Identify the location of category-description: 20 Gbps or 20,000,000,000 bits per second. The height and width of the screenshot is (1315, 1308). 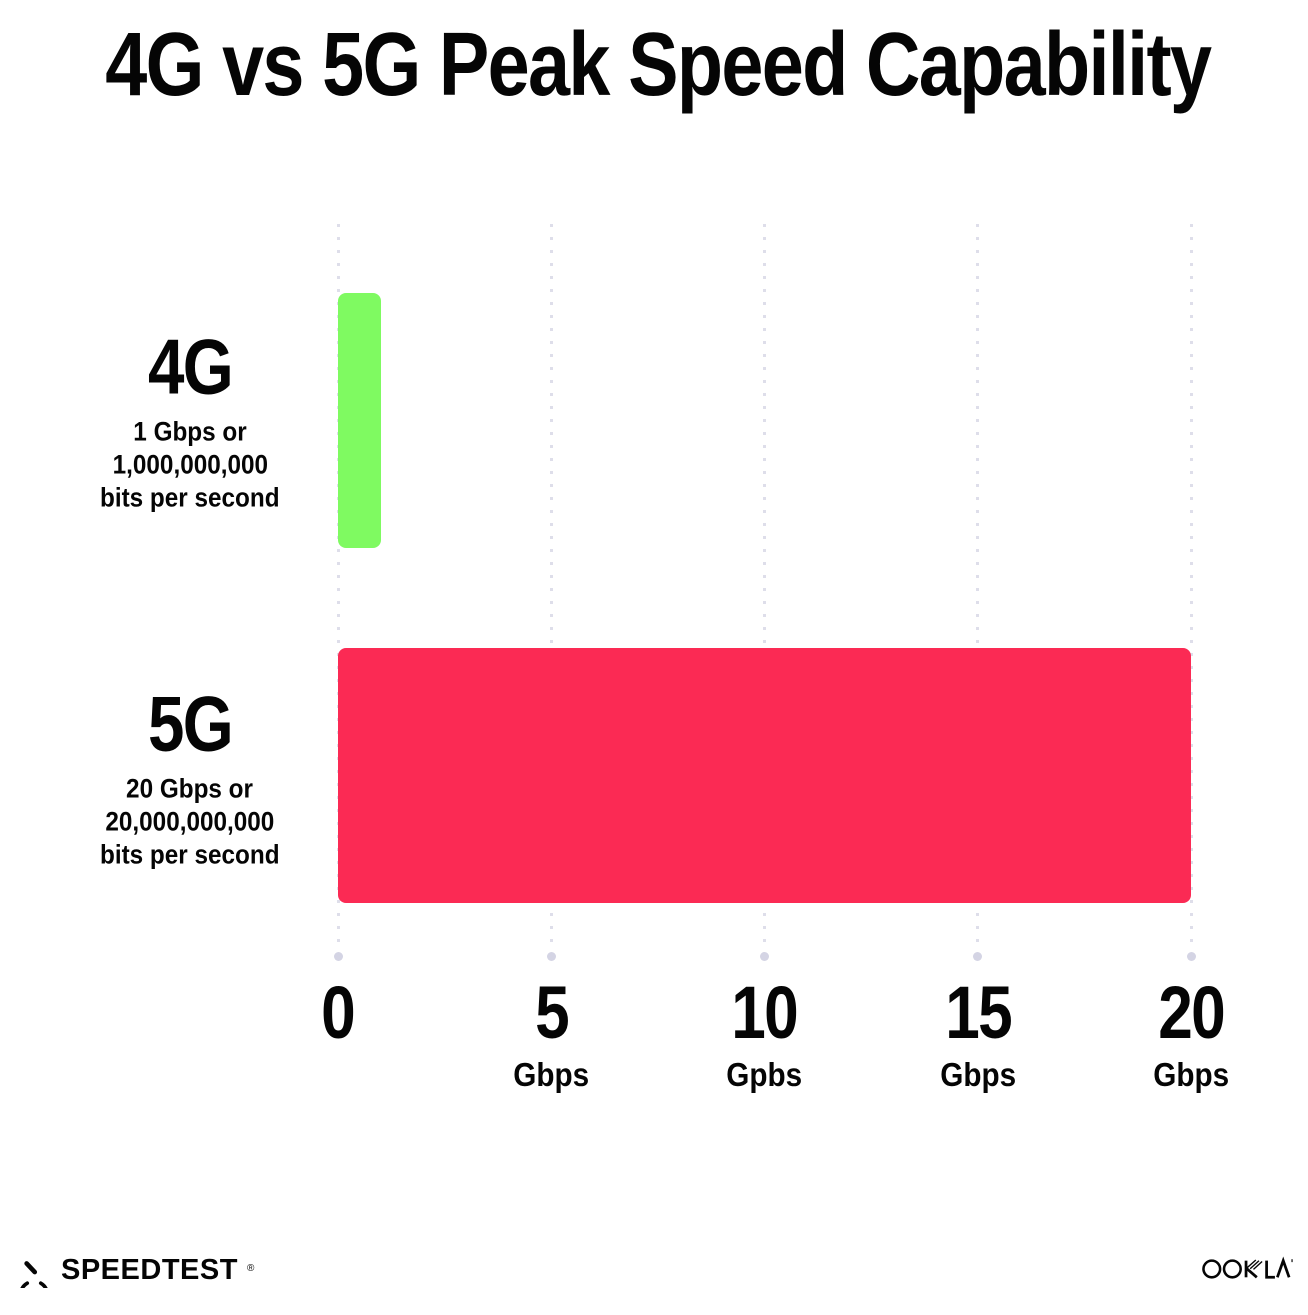
(190, 821).